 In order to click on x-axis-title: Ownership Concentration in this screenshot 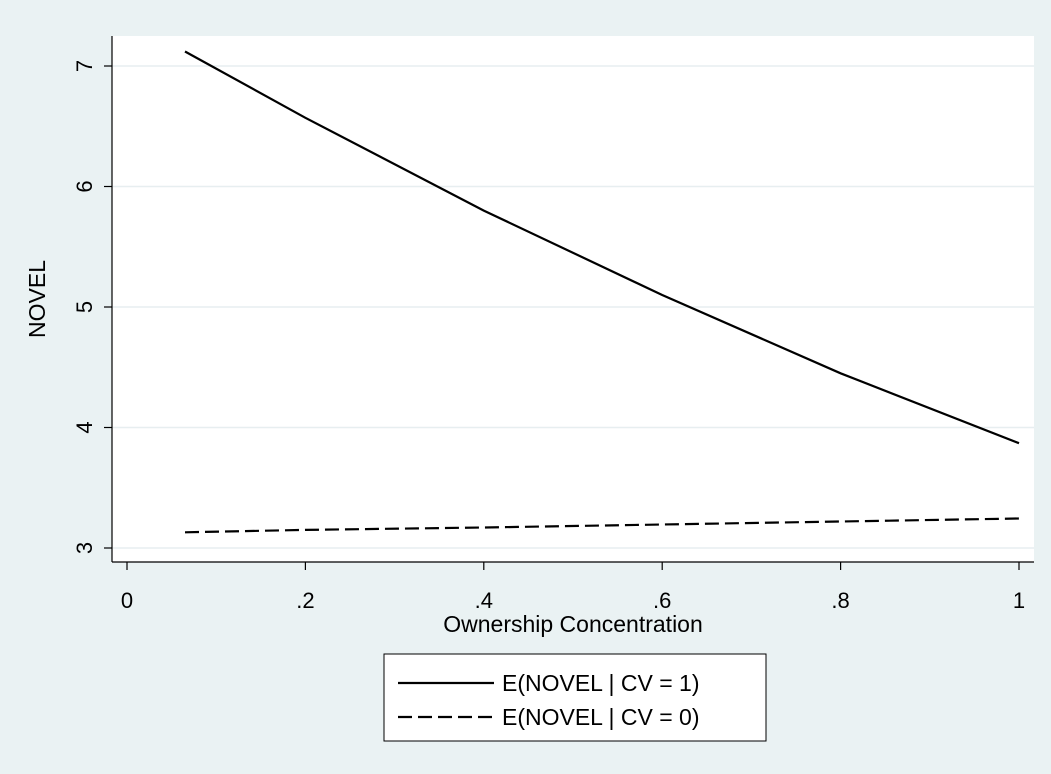, I will do `click(573, 624)`.